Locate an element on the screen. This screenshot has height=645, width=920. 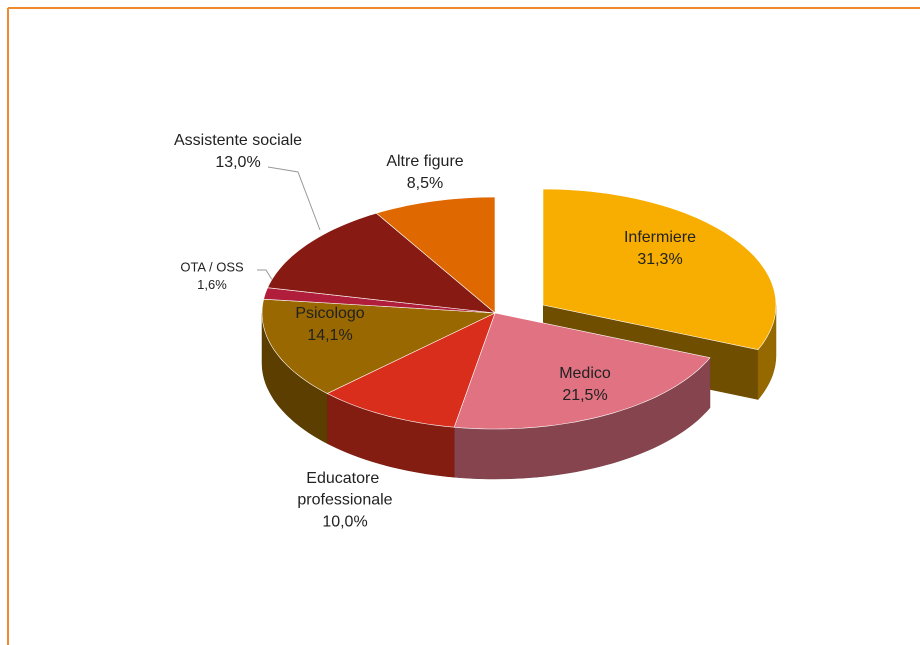
slice-value-label: 10,0% is located at coordinates (344, 521).